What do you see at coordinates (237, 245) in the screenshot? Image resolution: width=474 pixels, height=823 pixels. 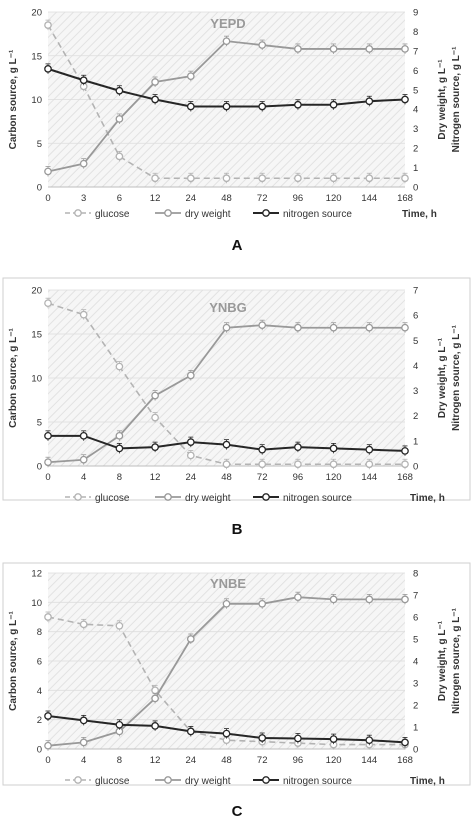 I see `panel-label: A` at bounding box center [237, 245].